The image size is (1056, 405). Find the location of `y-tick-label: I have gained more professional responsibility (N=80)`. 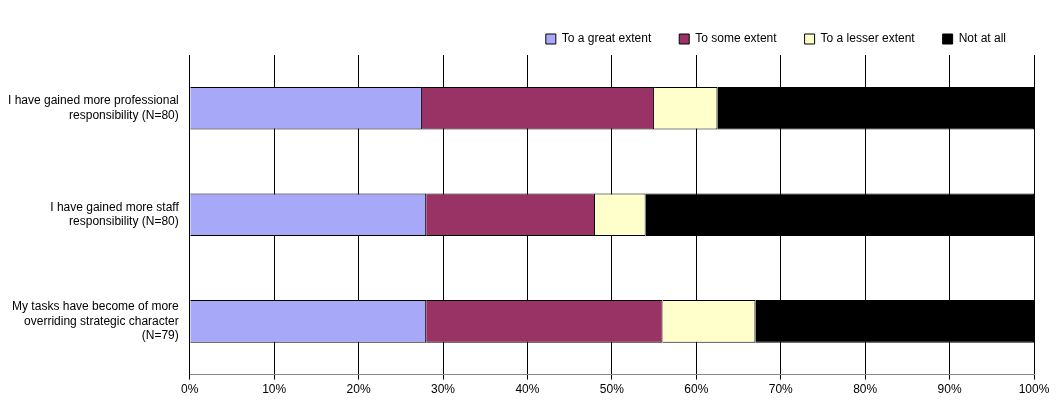

y-tick-label: I have gained more professional responsibility (N=80) is located at coordinates (93, 107).